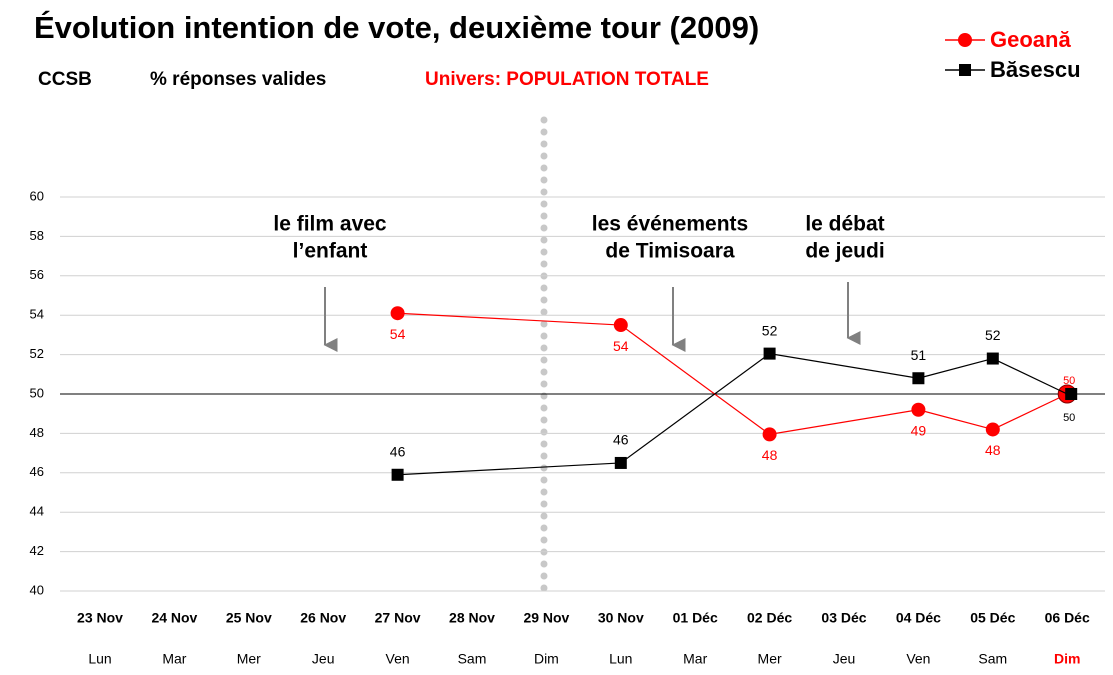 This screenshot has width=1113, height=675. I want to click on x-tick-label: 23 Nov, so click(100, 618).